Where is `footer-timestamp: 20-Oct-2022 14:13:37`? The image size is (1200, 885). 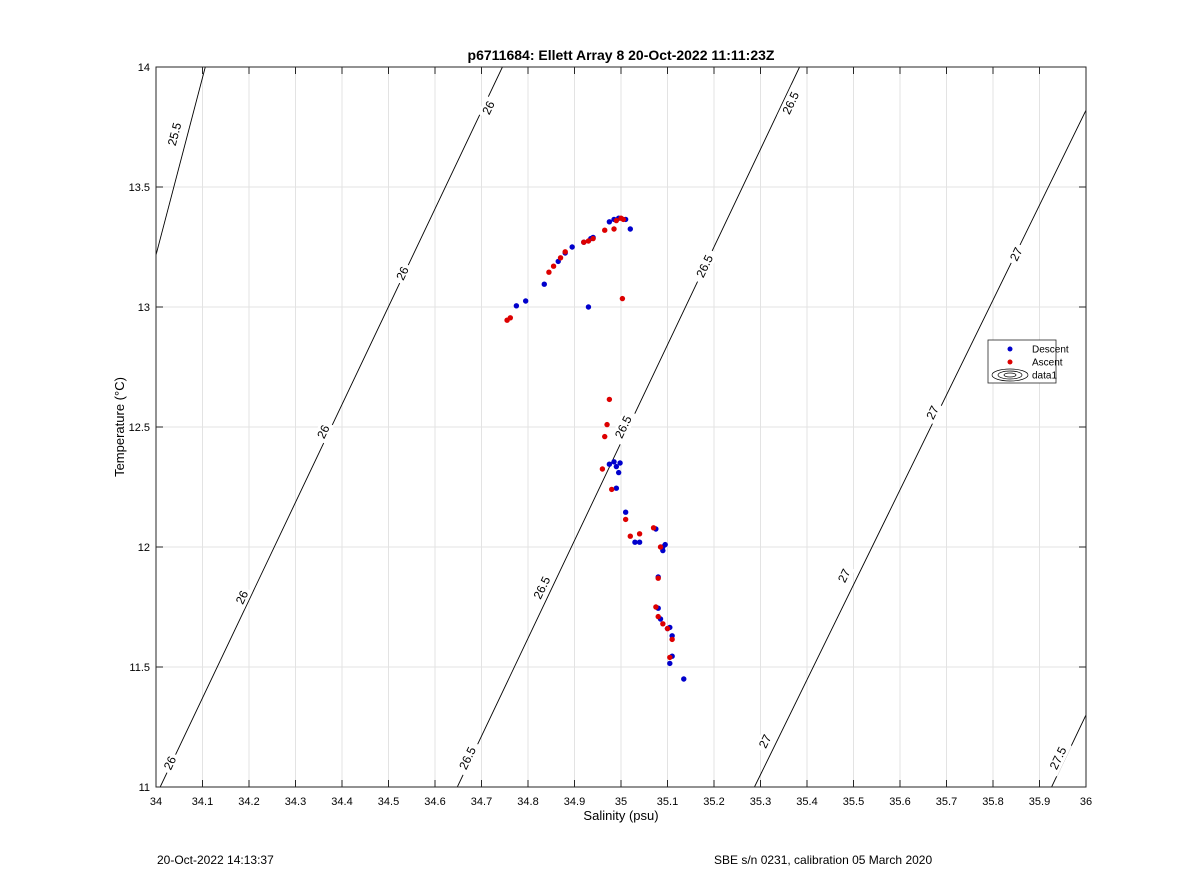 footer-timestamp: 20-Oct-2022 14:13:37 is located at coordinates (215, 860).